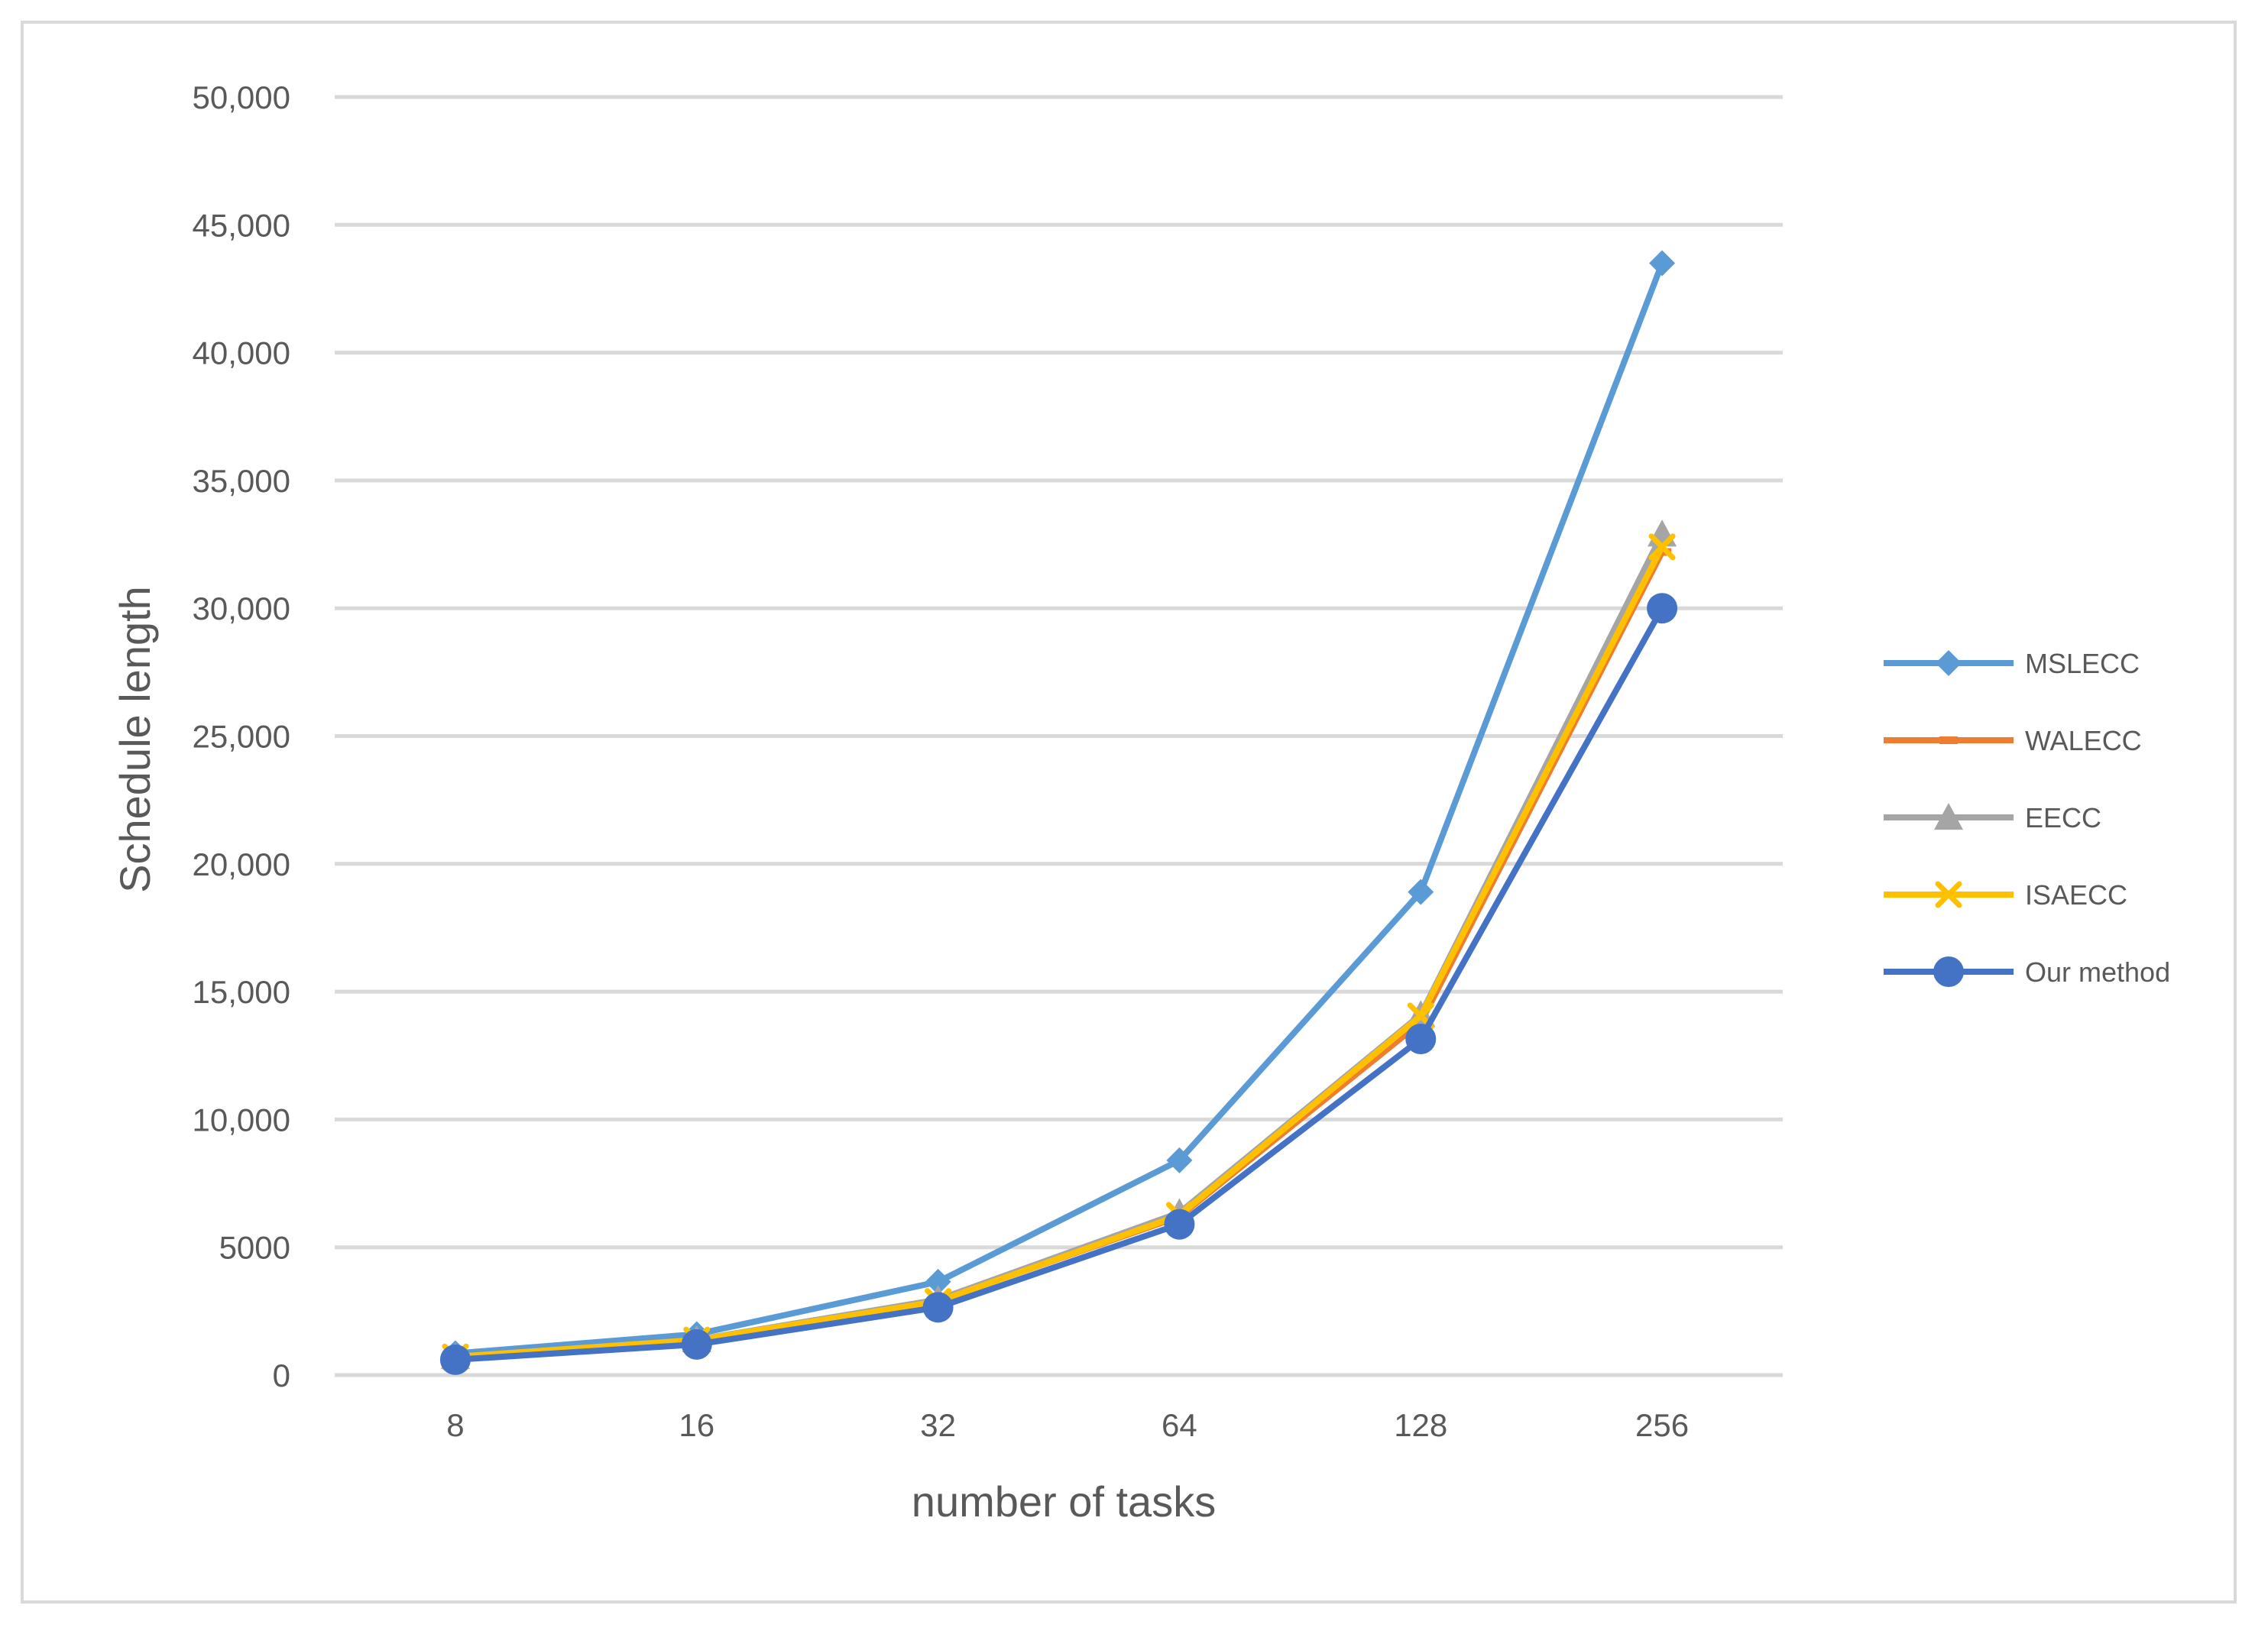 The image size is (2268, 1631). Describe the element at coordinates (938, 1425) in the screenshot. I see `x-tick-label: 32` at that location.